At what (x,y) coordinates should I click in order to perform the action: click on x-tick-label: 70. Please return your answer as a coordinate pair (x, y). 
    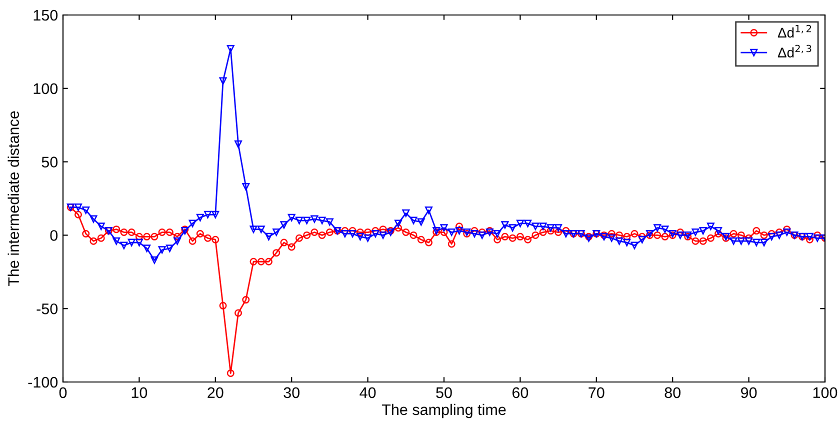
    Looking at the image, I should click on (596, 392).